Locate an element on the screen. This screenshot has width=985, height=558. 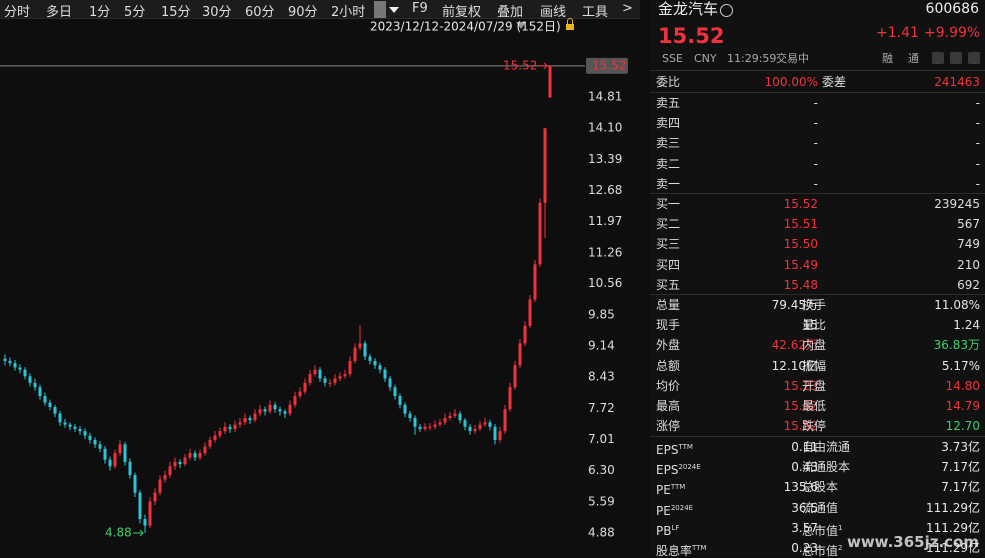
book-label: 卖五 is located at coordinates (668, 103).